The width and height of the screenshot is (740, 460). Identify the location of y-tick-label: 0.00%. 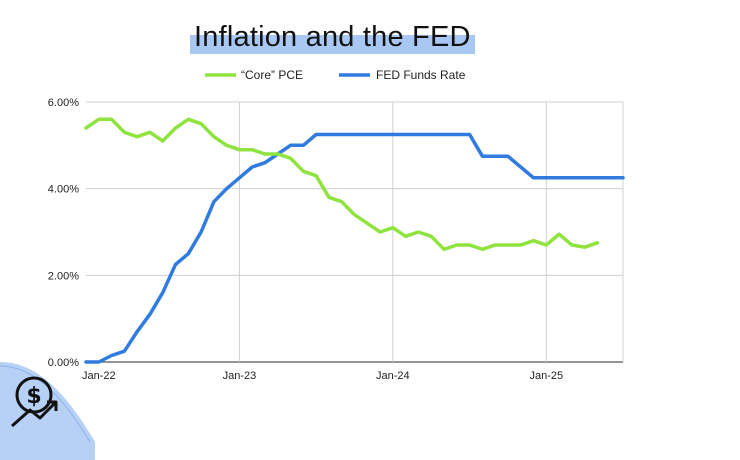
(63, 363).